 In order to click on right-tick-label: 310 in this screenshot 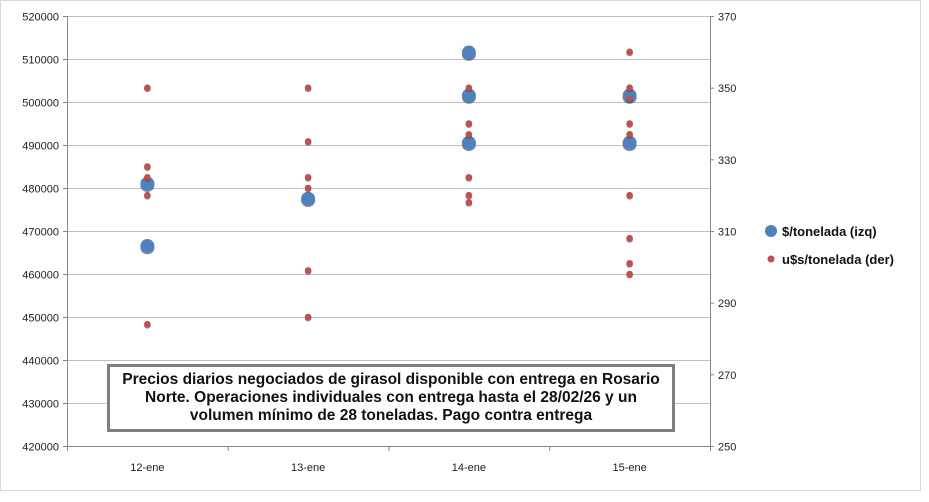, I will do `click(727, 233)`.